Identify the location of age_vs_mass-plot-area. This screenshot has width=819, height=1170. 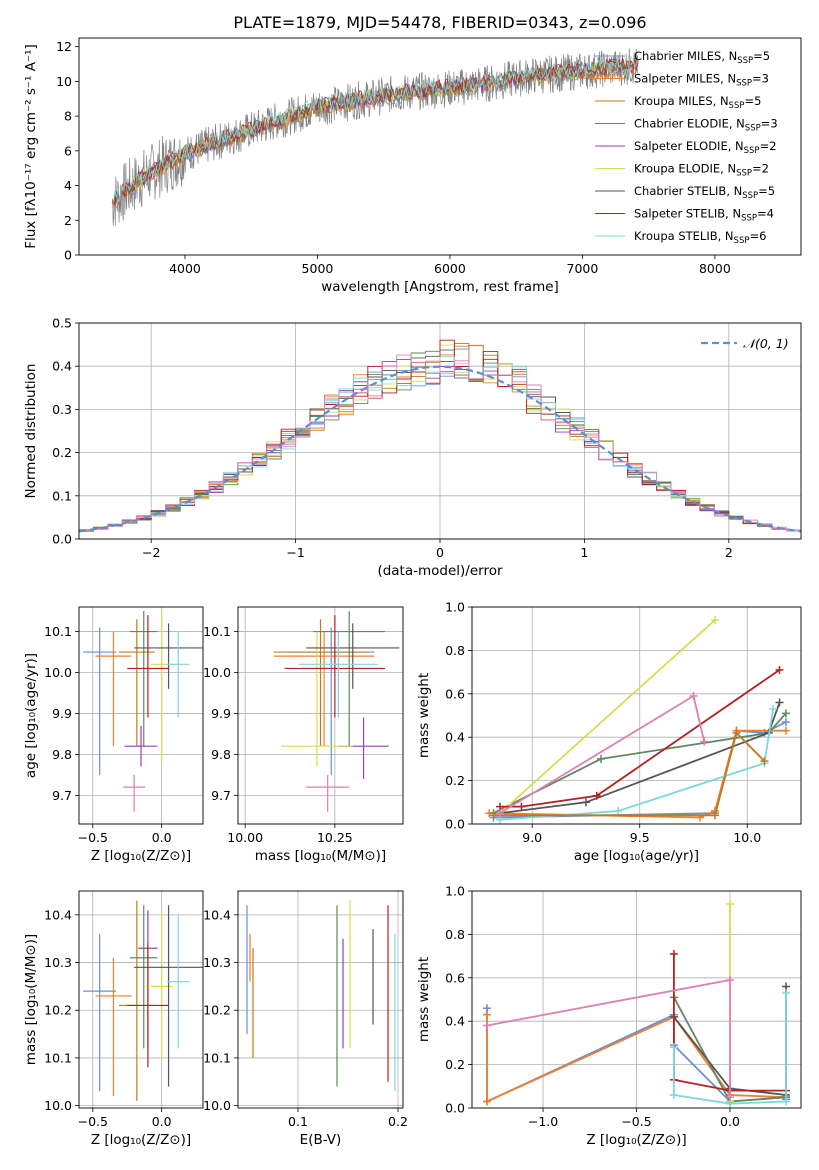
(336, 711).